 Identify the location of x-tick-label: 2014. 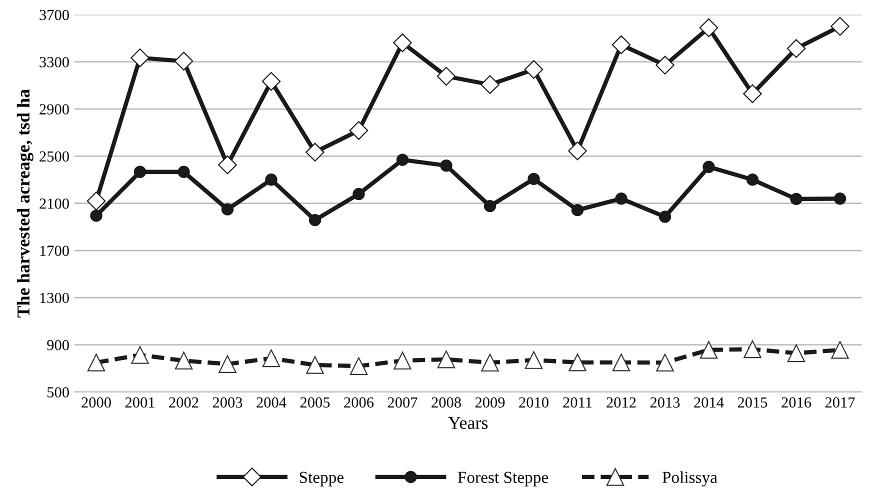
(709, 402).